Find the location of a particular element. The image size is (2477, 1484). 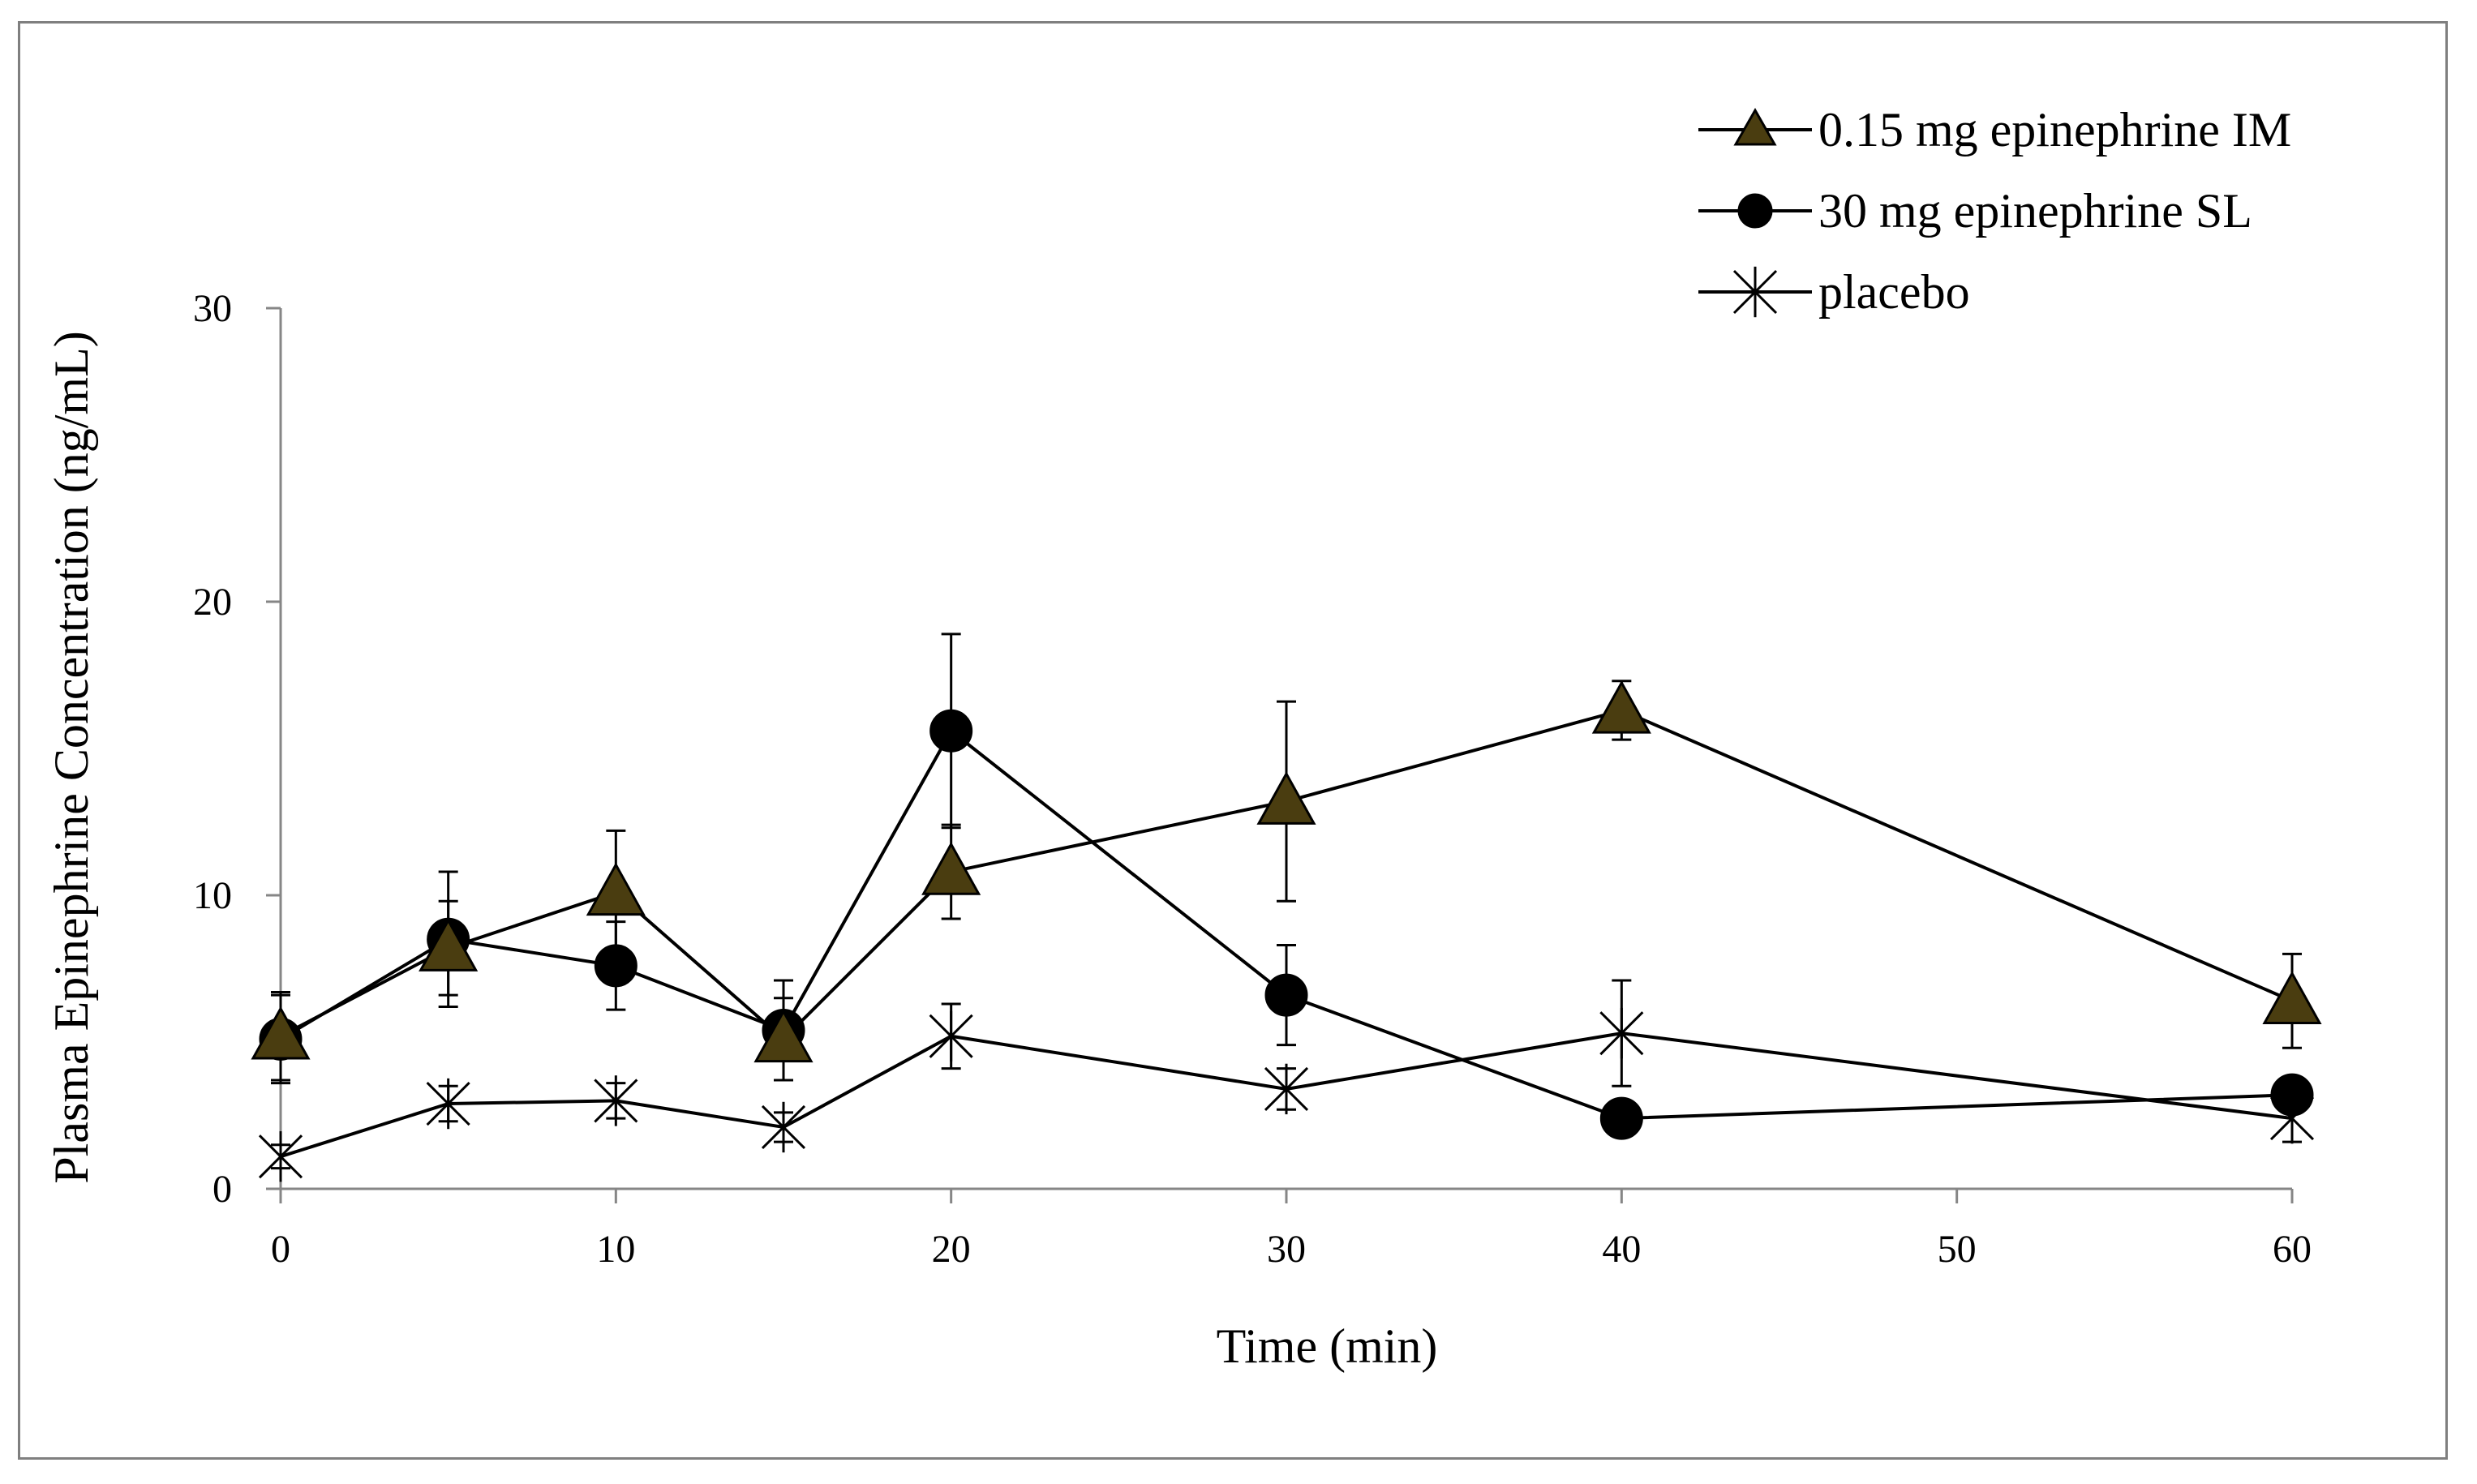

y-tick-label: 20 is located at coordinates (212, 602).